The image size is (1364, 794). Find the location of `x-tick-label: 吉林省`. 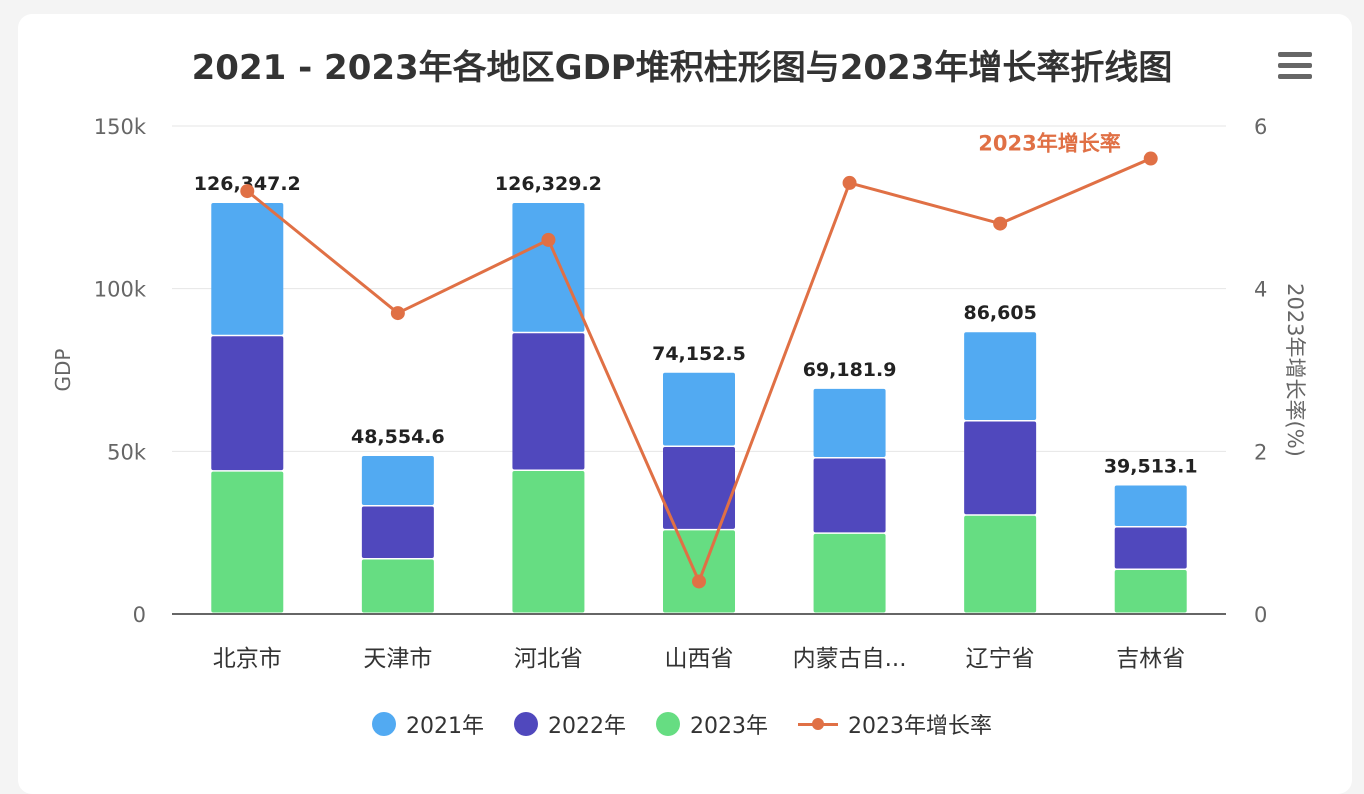

x-tick-label: 吉林省 is located at coordinates (1150, 659).